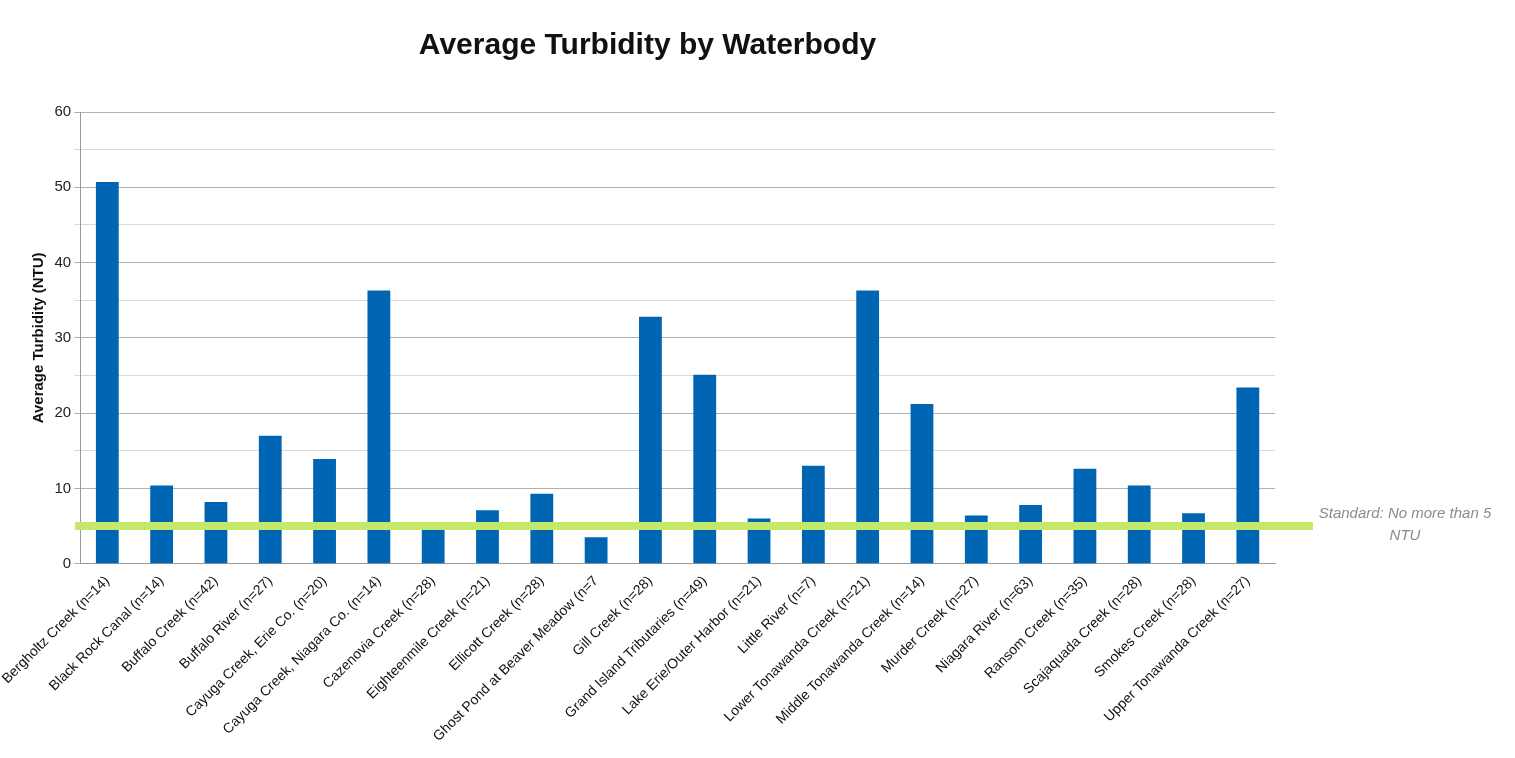  Describe the element at coordinates (1405, 524) in the screenshot. I see `ref-line-label: Standard: No more than 5 NTU` at that location.